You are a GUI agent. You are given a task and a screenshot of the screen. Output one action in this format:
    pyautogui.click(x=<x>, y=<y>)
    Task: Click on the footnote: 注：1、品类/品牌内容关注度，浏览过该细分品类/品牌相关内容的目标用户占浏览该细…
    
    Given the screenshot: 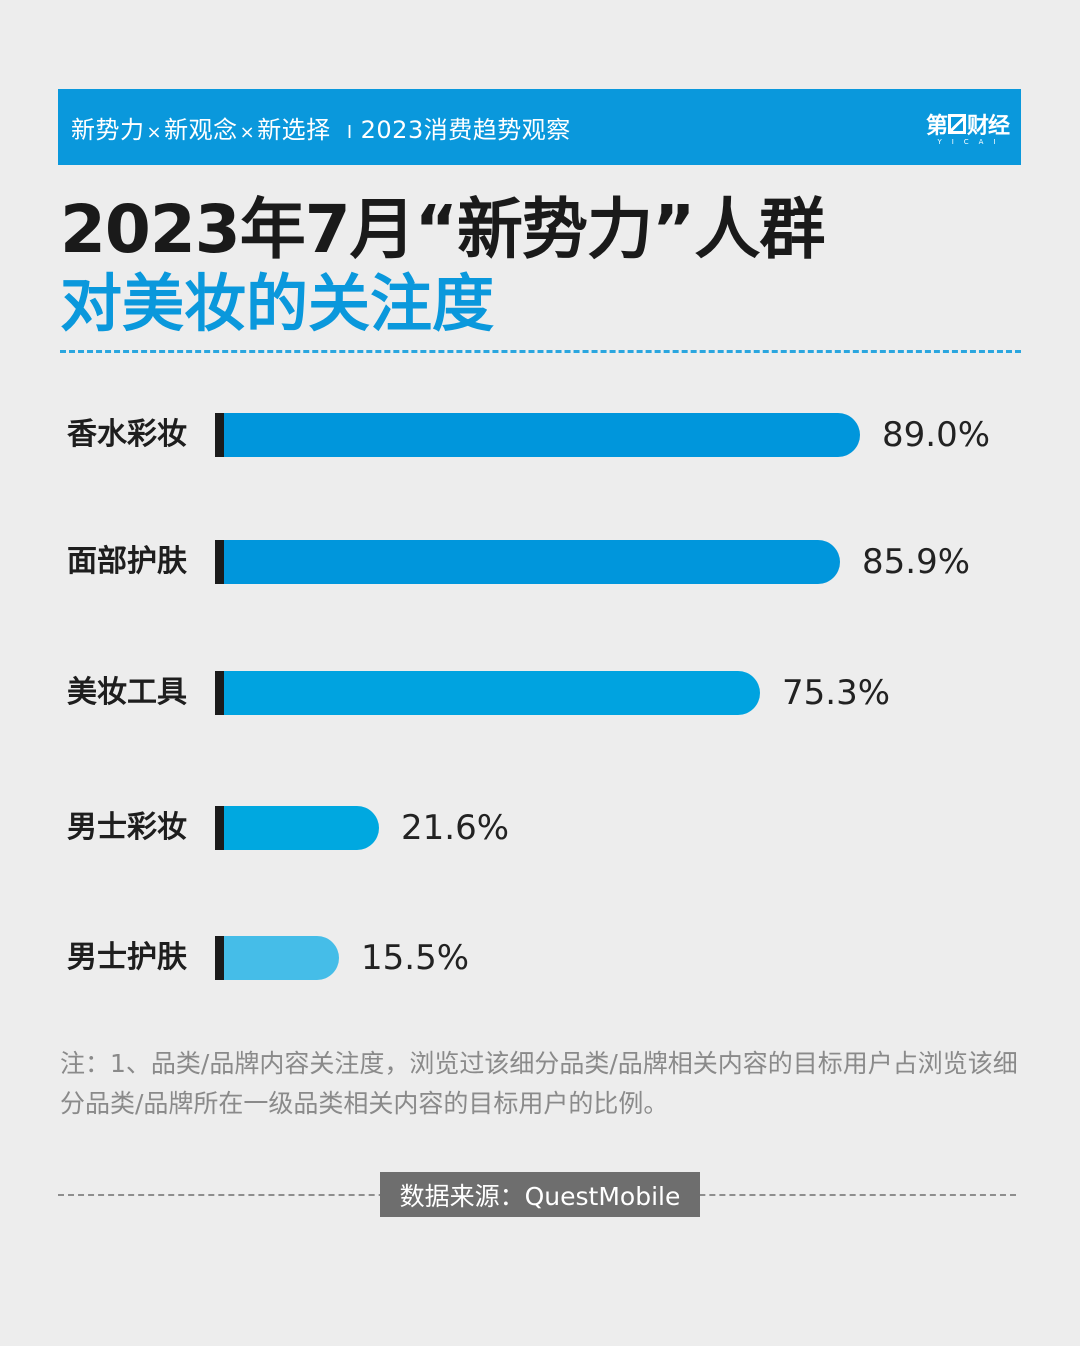 What is the action you would take?
    pyautogui.click(x=539, y=1083)
    